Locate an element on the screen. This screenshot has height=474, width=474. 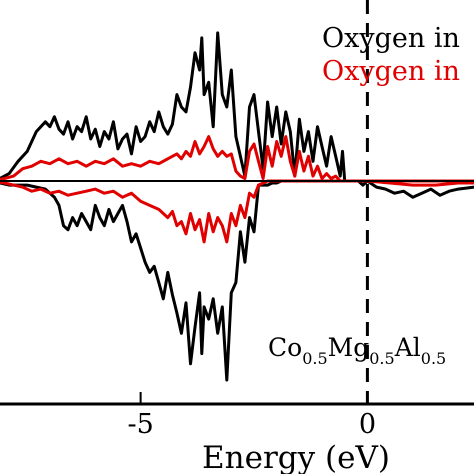
formula-co: Co is located at coordinates (285, 347).